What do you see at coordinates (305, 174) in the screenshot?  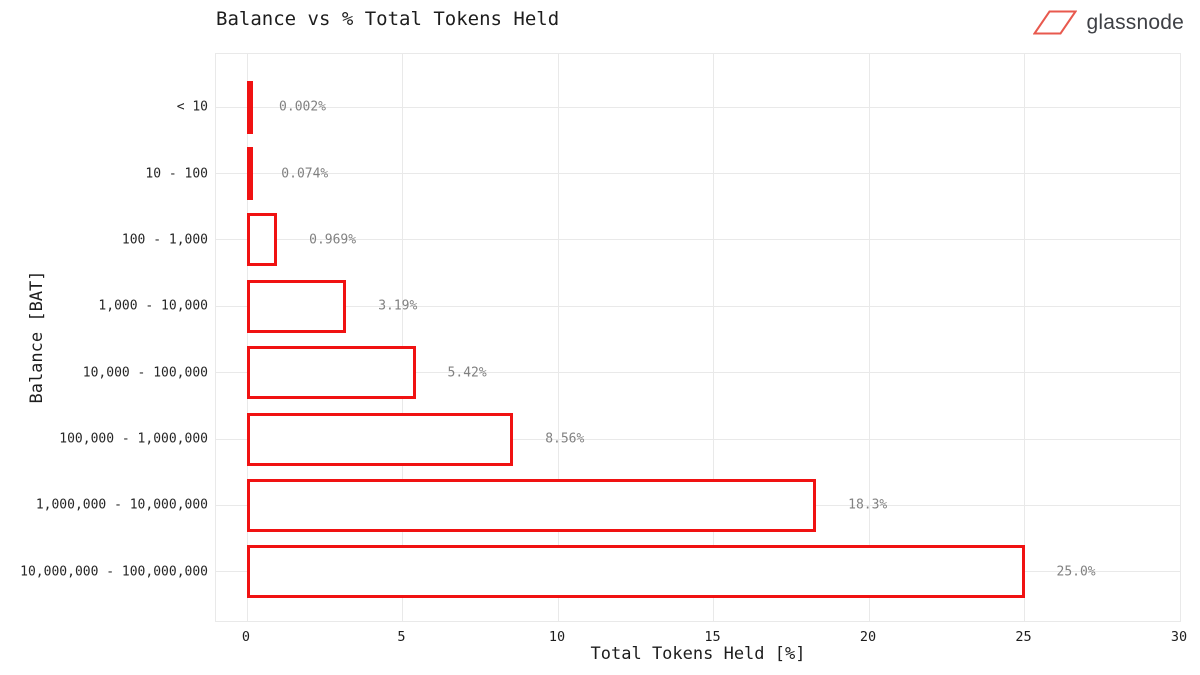 I see `bar-value-label: 0.074%` at bounding box center [305, 174].